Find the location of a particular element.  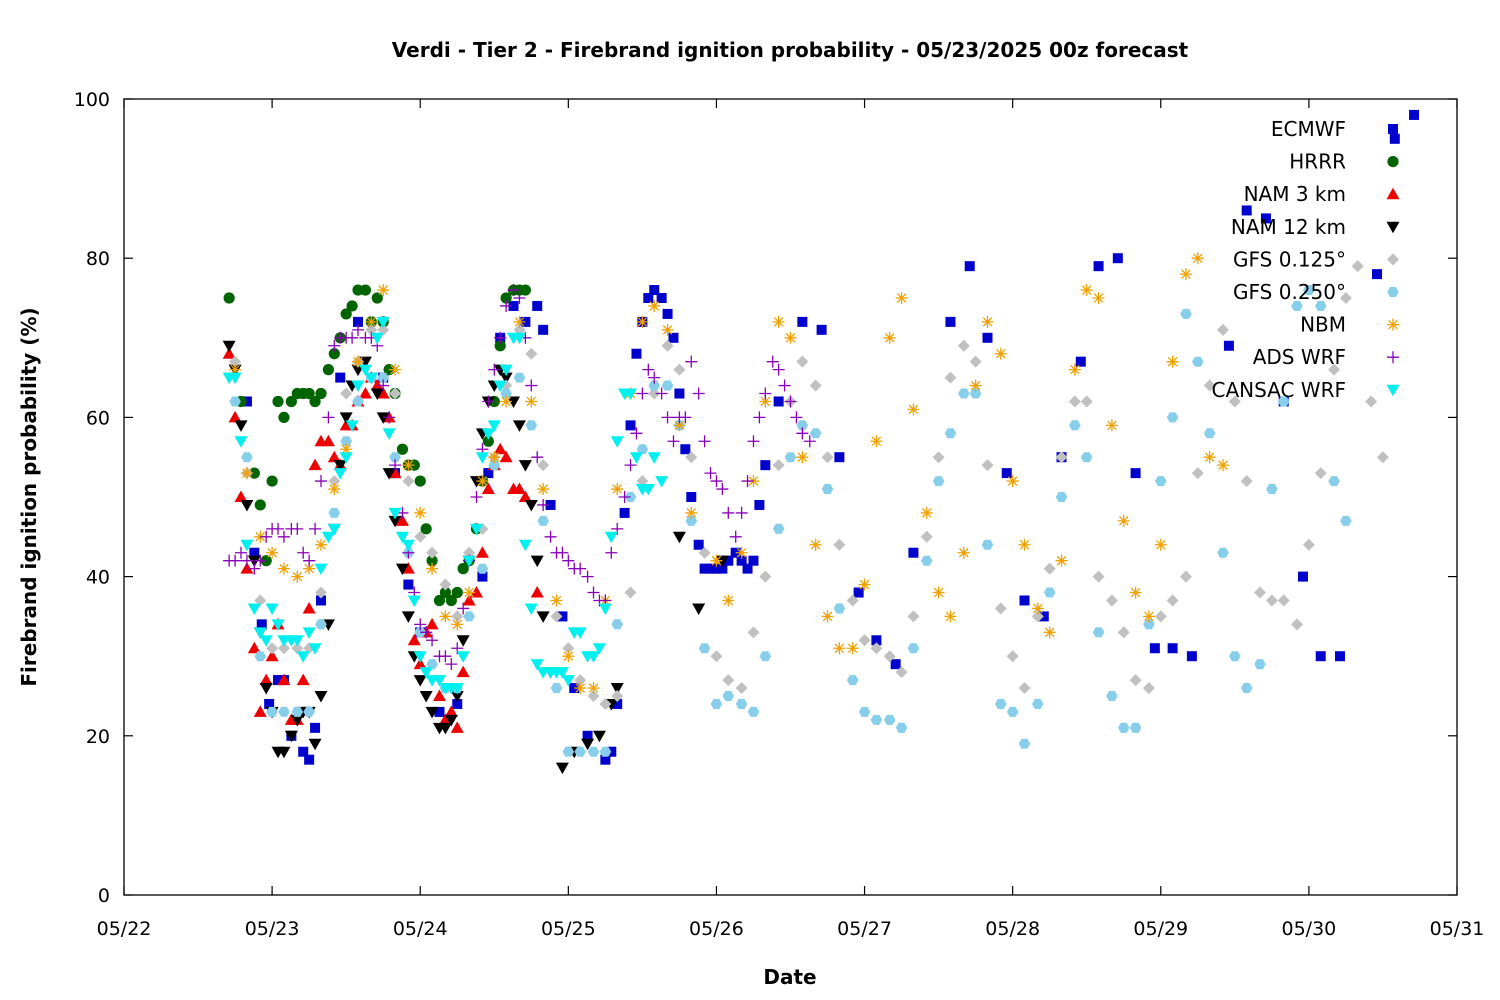

y-tick-label: 100 is located at coordinates (92, 100).